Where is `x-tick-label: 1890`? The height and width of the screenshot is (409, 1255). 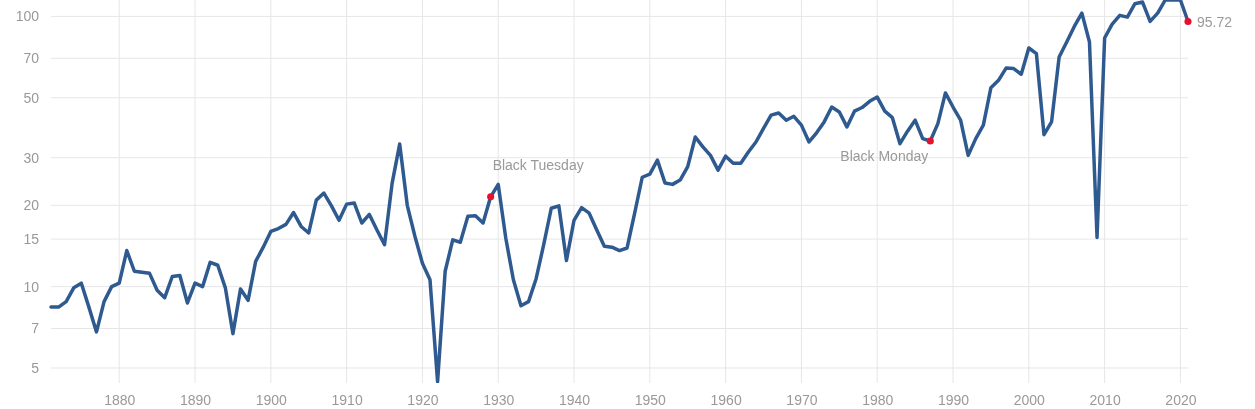 x-tick-label: 1890 is located at coordinates (195, 399).